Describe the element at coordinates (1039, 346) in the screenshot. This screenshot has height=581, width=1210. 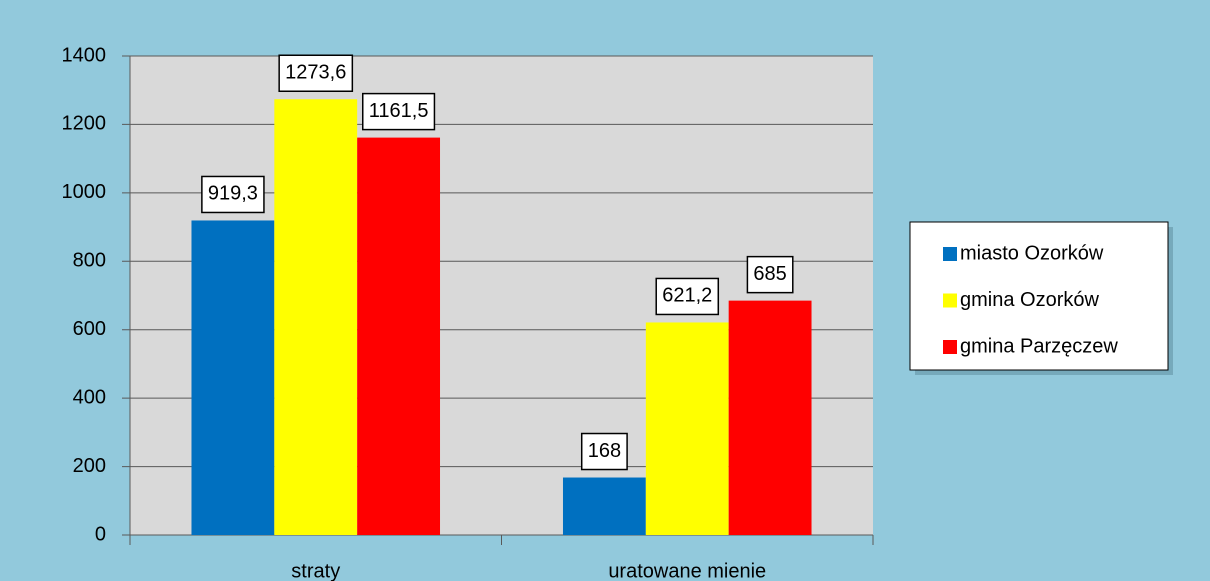
I see `legend-label: gmina Parzęczew` at that location.